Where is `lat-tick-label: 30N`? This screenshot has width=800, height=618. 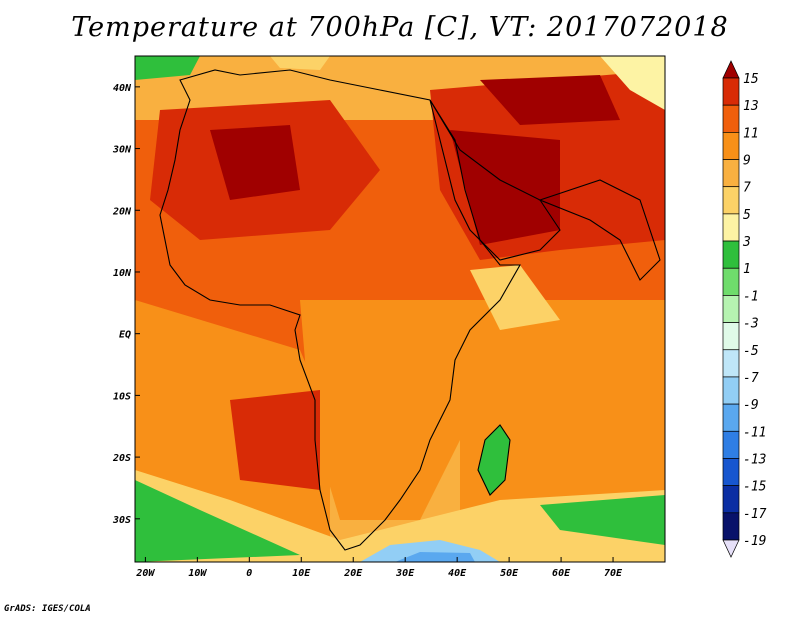 lat-tick-label: 30N is located at coordinates (122, 150).